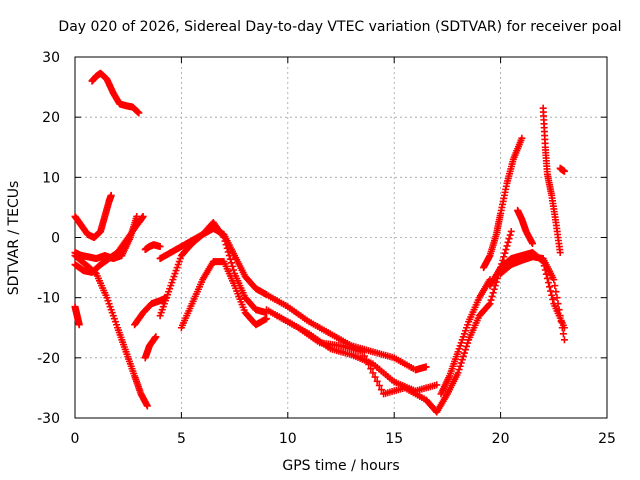  Describe the element at coordinates (51, 178) in the screenshot. I see `y-tick-label: 10` at that location.